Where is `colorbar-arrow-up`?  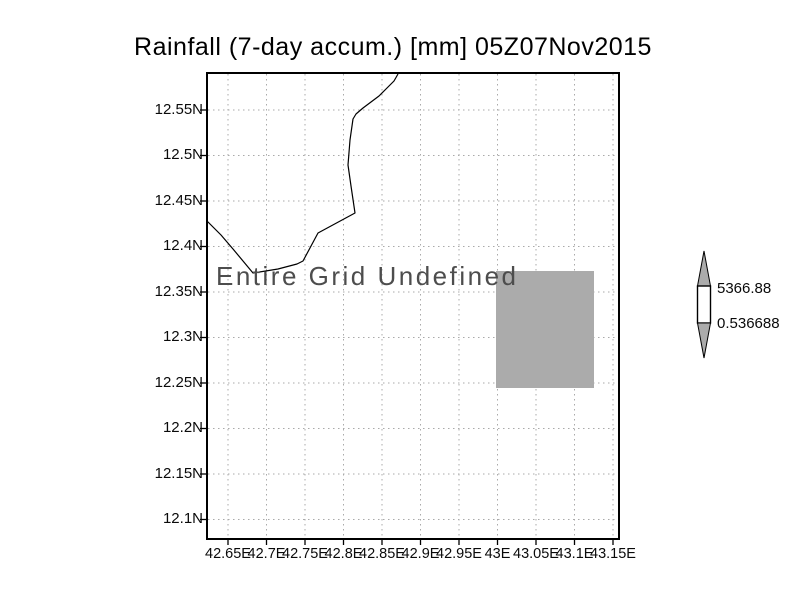 colorbar-arrow-up is located at coordinates (704, 268).